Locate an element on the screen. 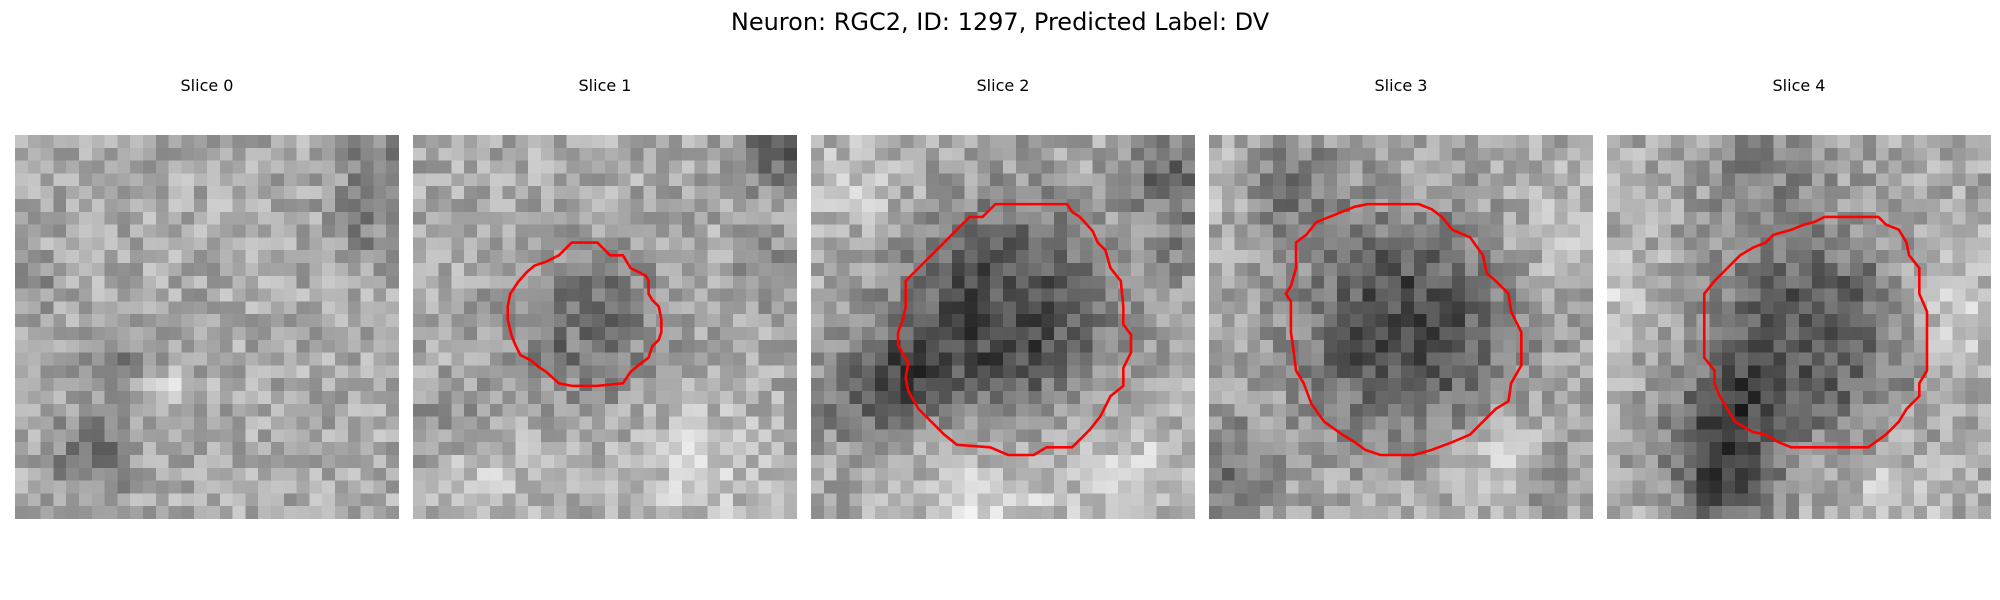 The height and width of the screenshot is (600, 2000). slice-title: Slice 2 is located at coordinates (1003, 85).